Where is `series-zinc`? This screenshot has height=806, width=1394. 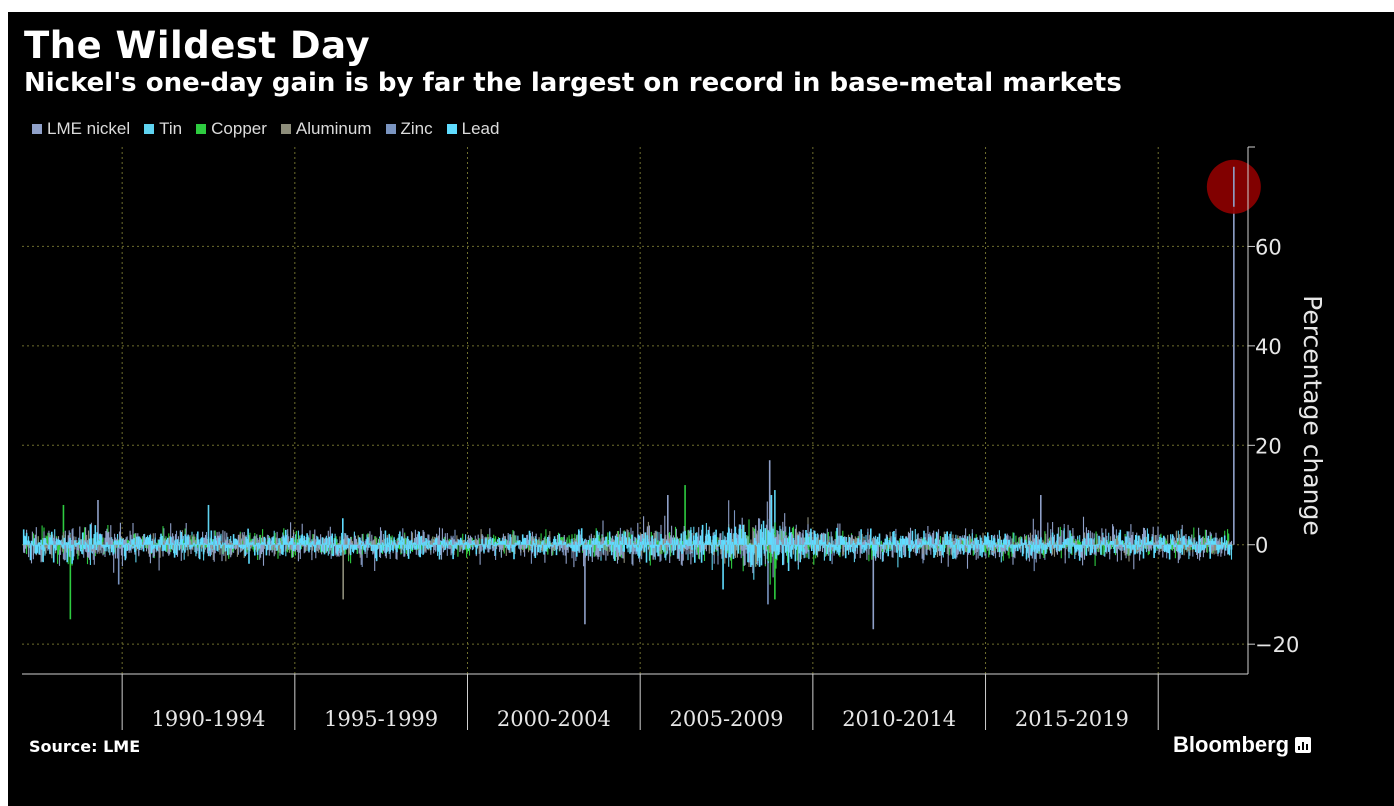
series-zinc is located at coordinates (628, 557).